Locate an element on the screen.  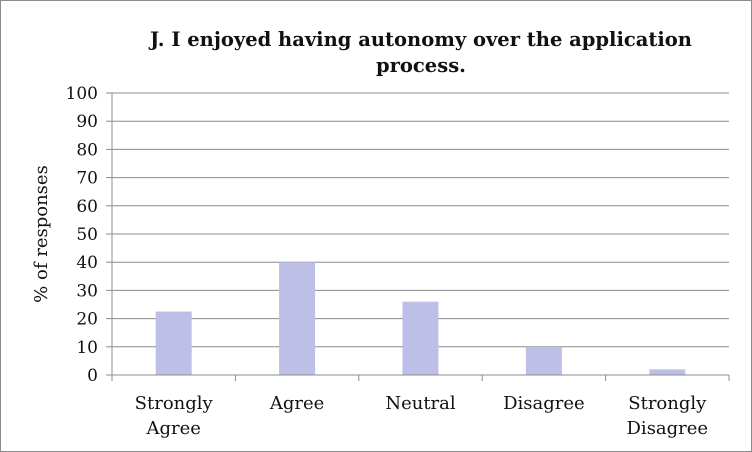
y-tick-label: 70 is located at coordinates (87, 179).